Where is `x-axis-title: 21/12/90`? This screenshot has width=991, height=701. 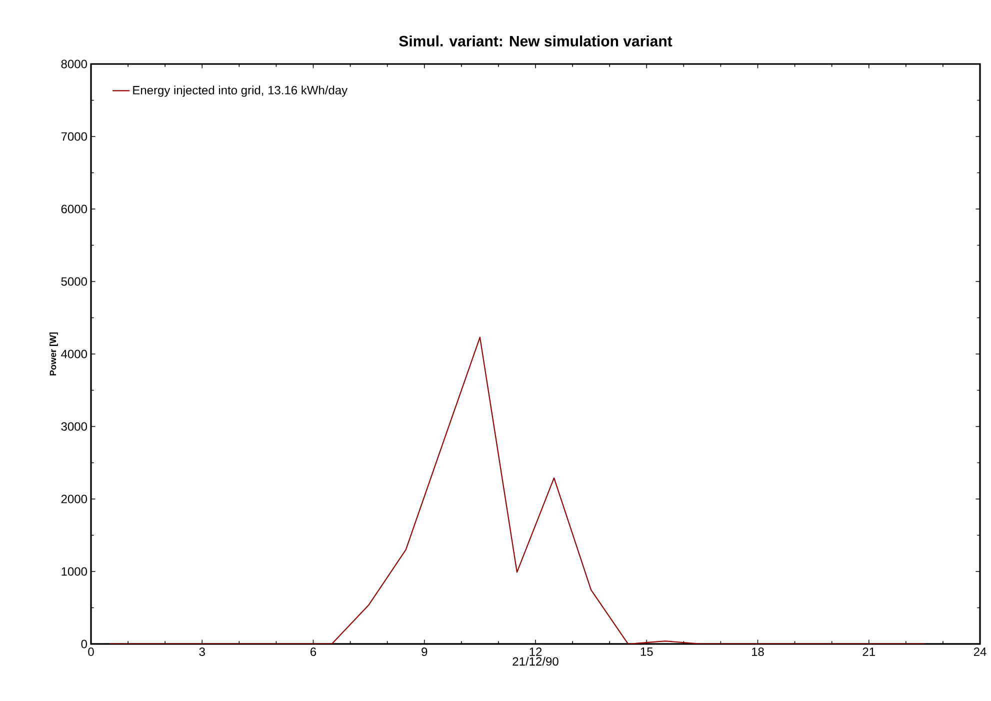
x-axis-title: 21/12/90 is located at coordinates (535, 661).